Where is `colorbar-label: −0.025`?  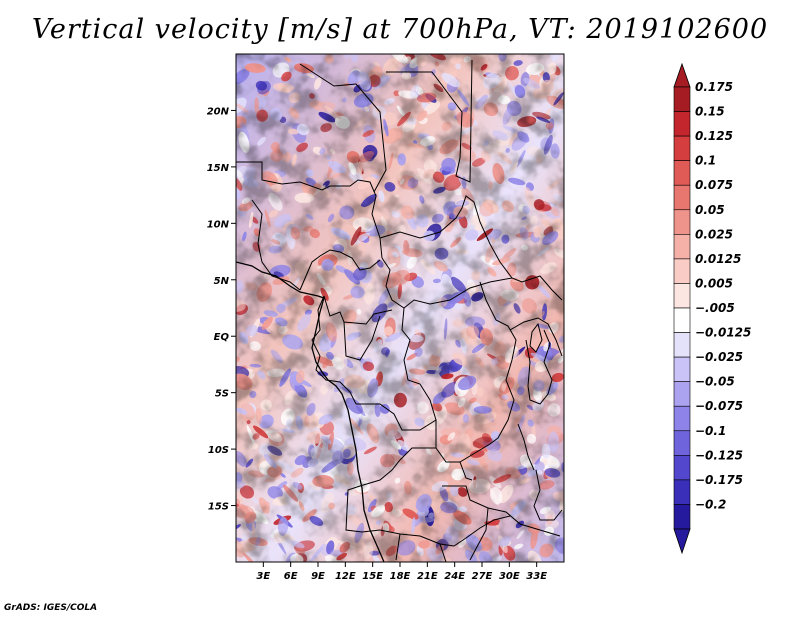 colorbar-label: −0.025 is located at coordinates (719, 357).